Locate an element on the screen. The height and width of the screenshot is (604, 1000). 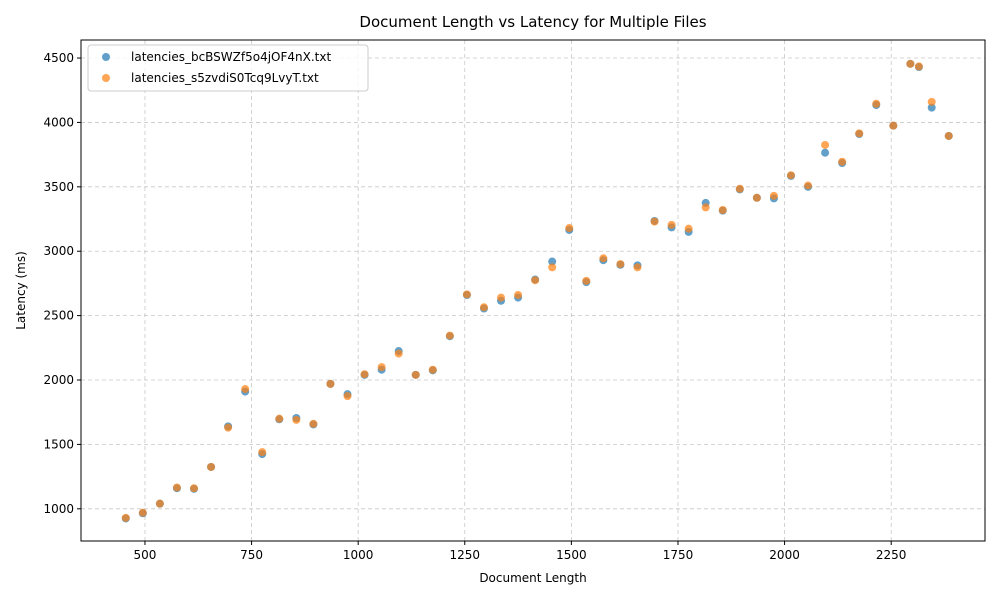
y-tick-label: 1500 is located at coordinates (58, 444).